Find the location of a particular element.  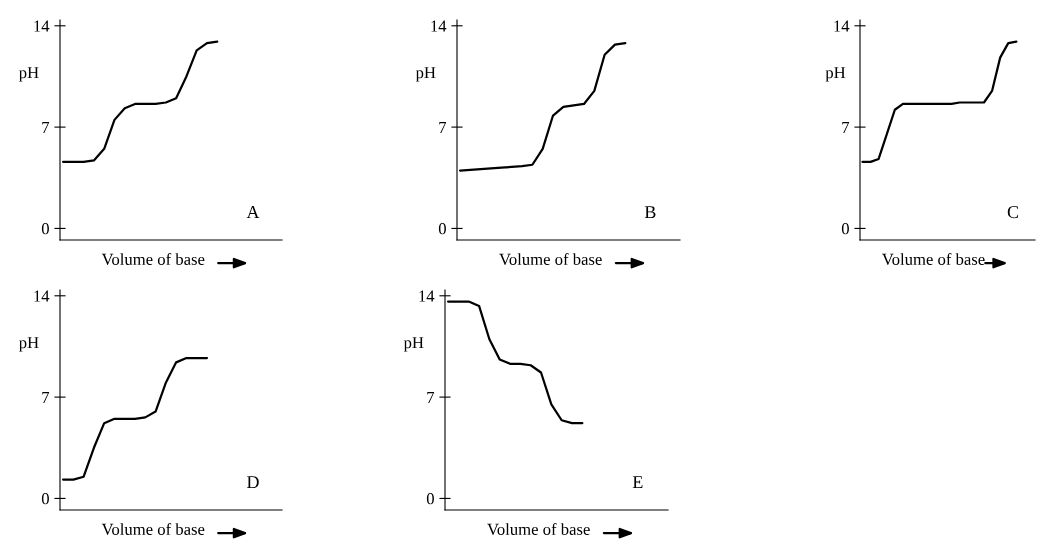

annotation: C is located at coordinates (1013, 212).